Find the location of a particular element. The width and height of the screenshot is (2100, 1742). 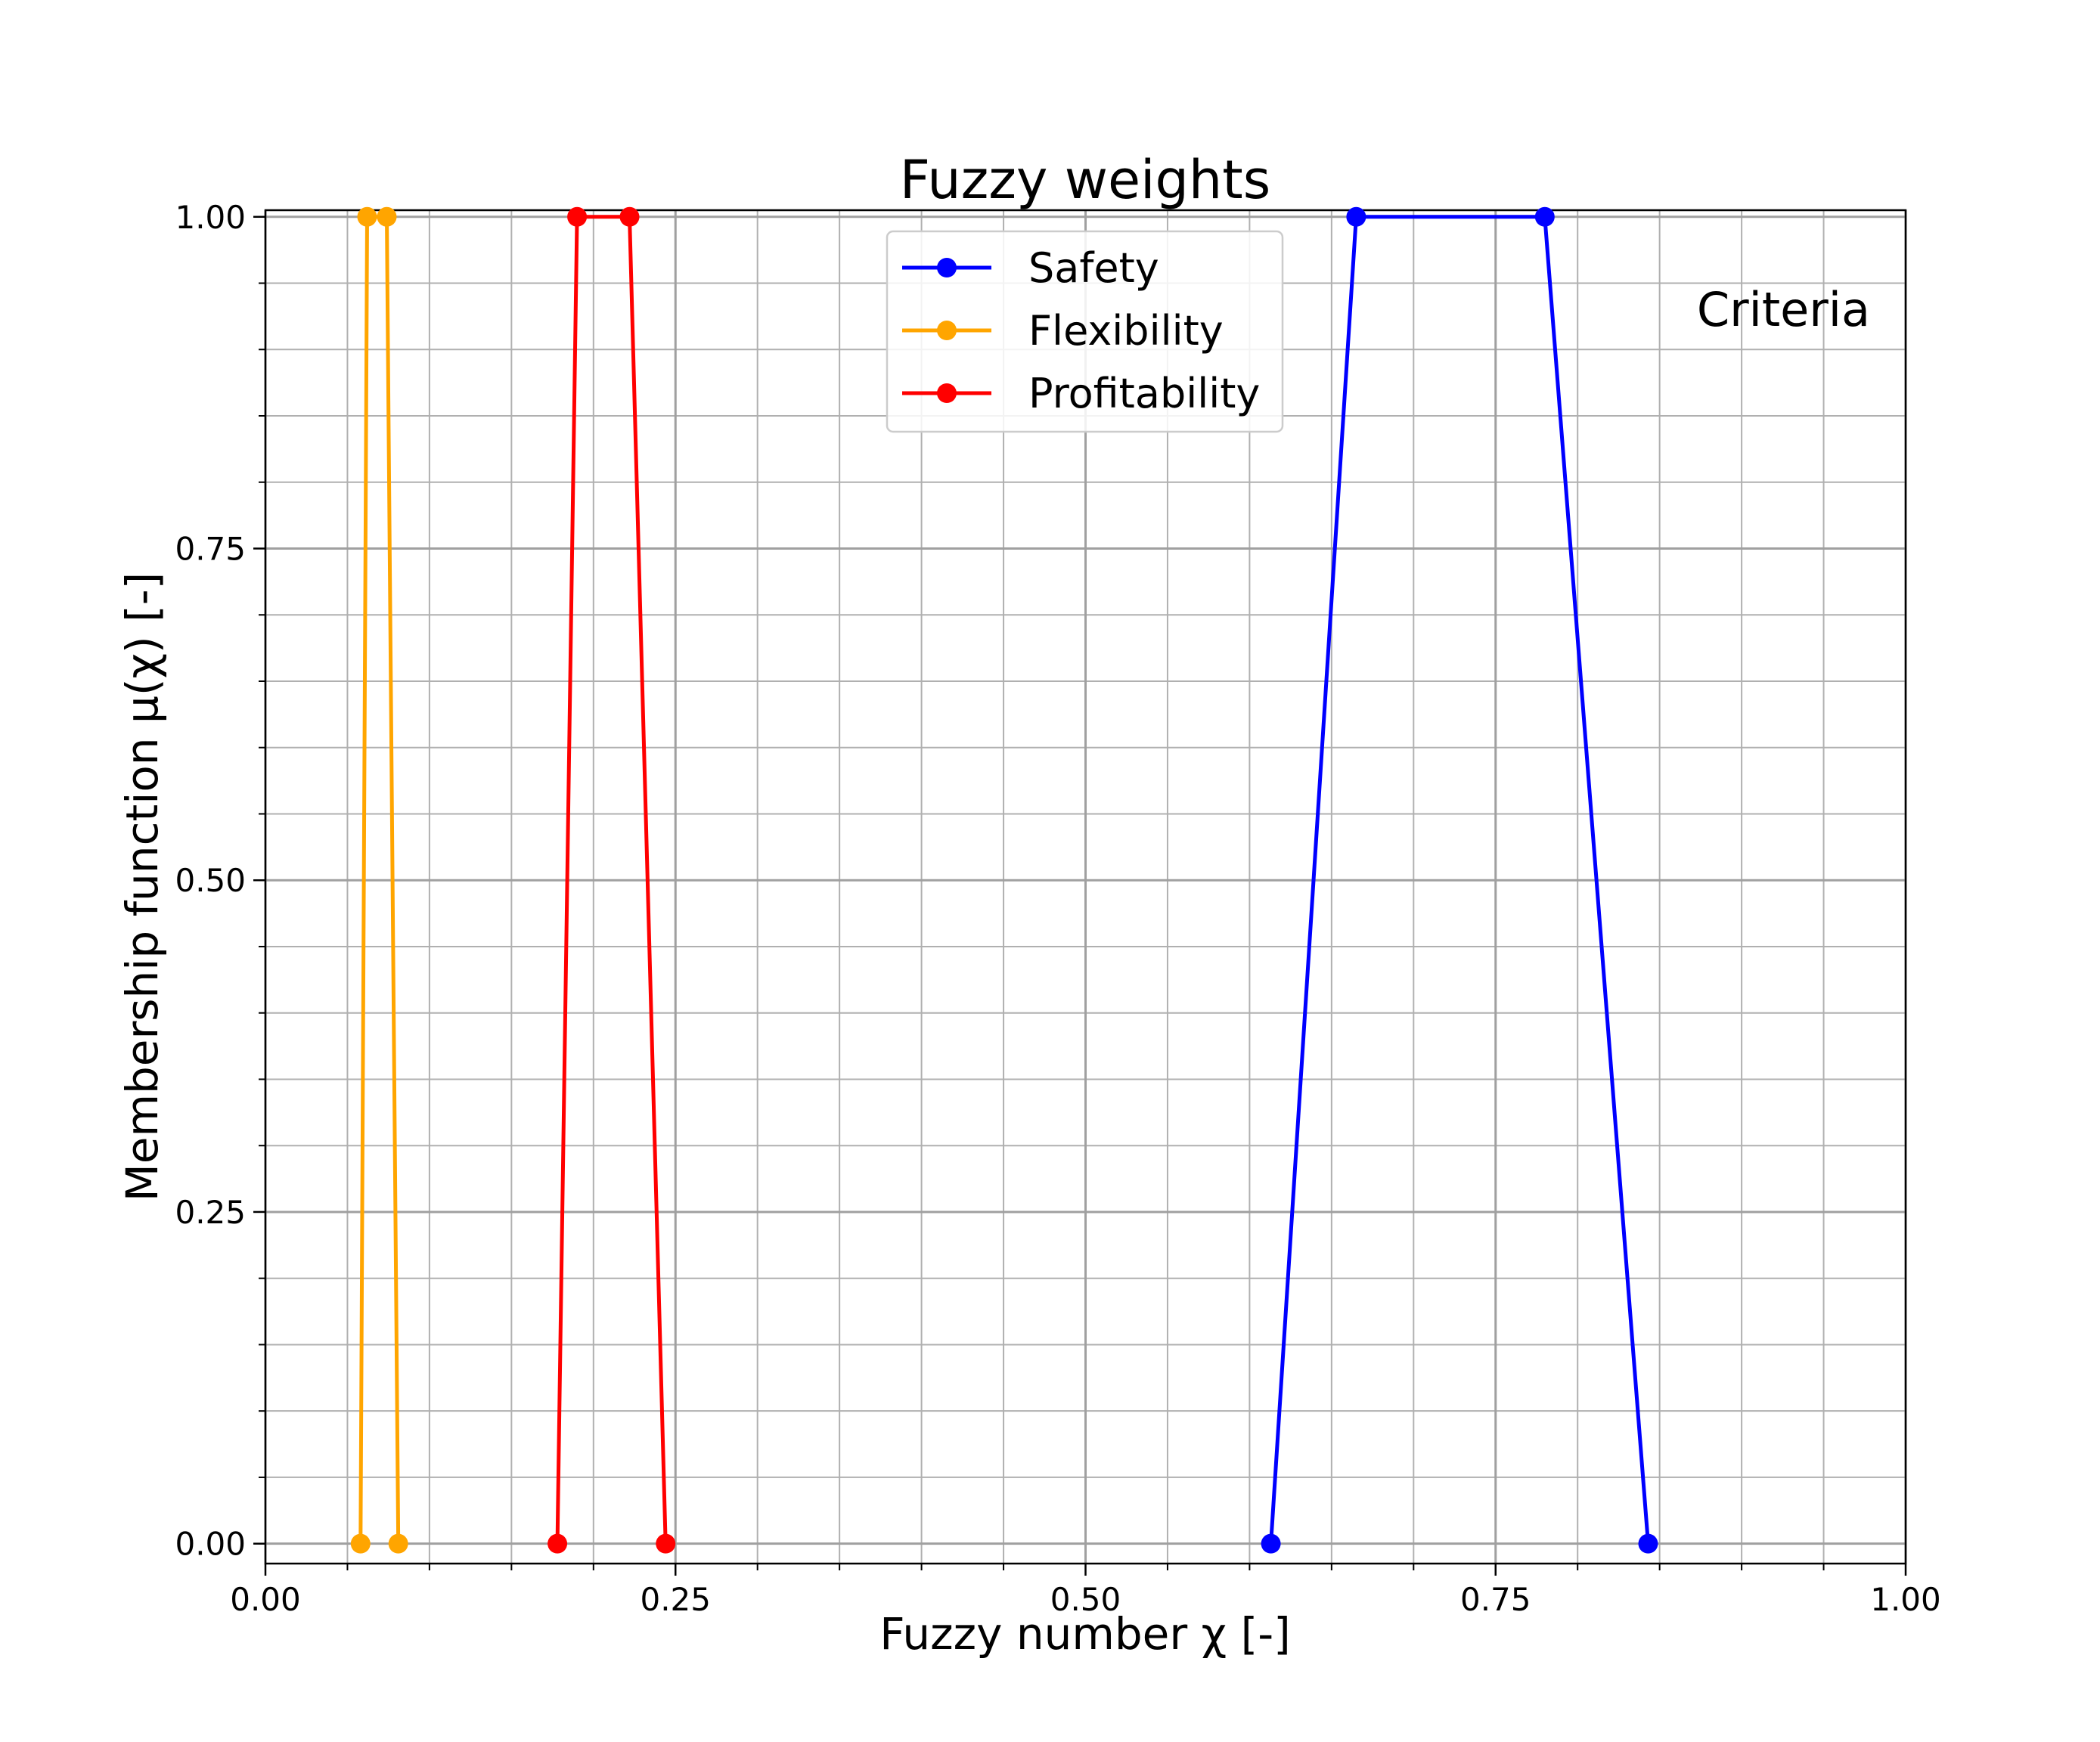

series-line-safety is located at coordinates (1459, 879).